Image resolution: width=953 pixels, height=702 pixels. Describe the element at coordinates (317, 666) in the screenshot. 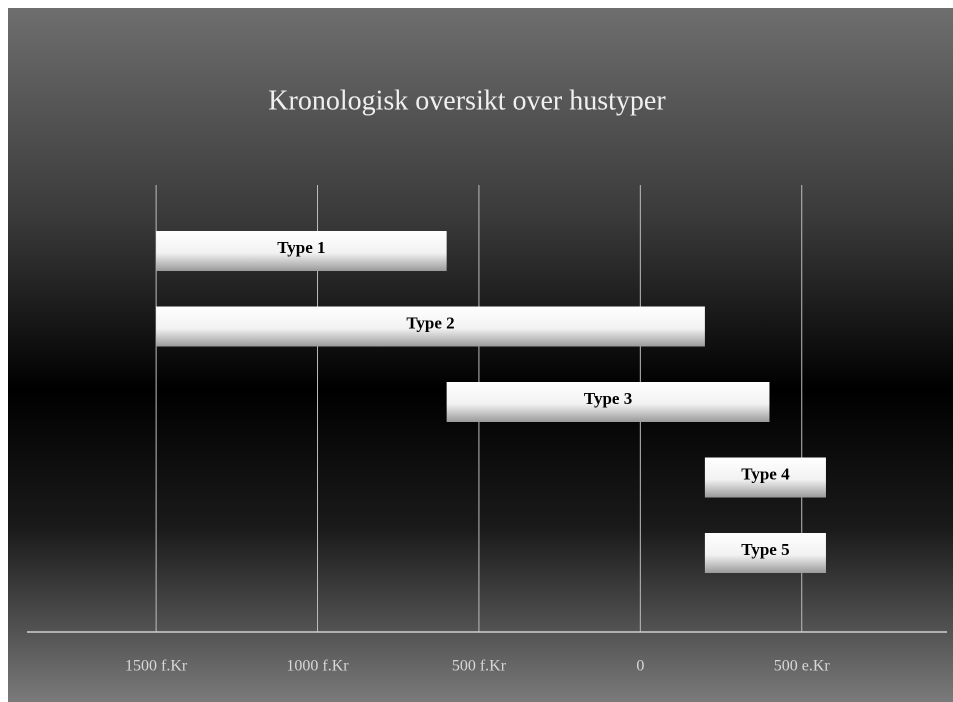

I see `x-tick-label: 1000 f.Kr` at that location.